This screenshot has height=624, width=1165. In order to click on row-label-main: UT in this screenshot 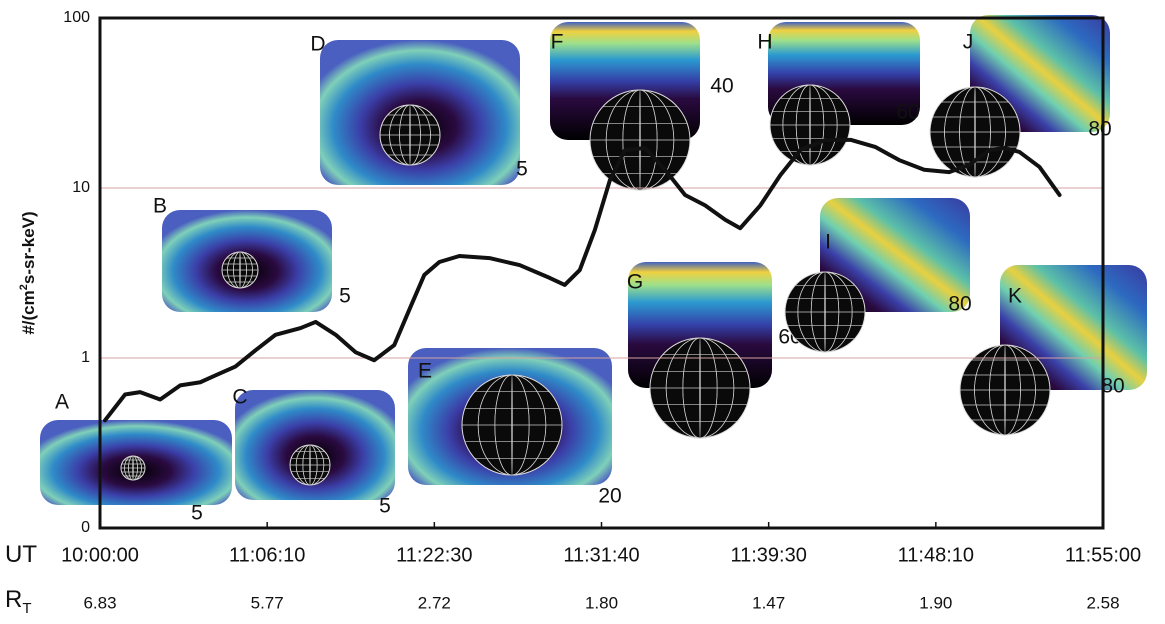, I will do `click(21, 554)`.